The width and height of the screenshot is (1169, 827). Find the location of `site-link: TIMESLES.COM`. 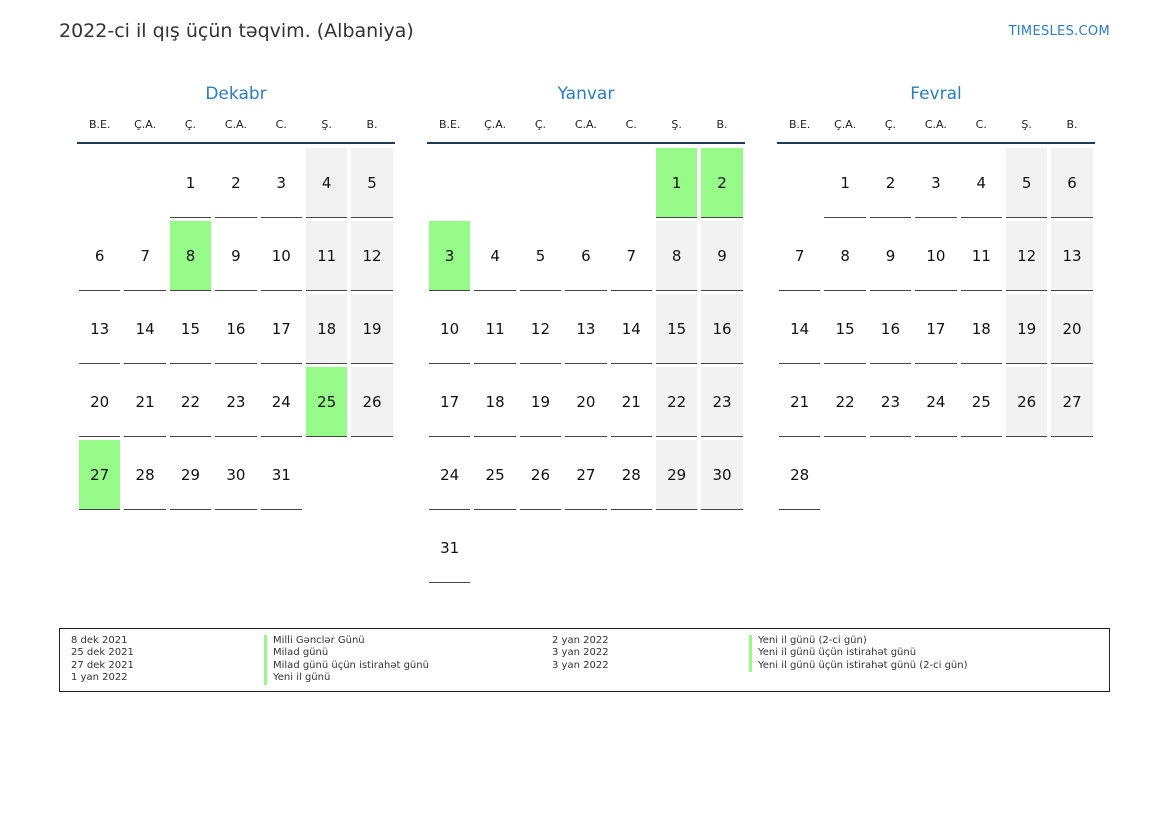

site-link: TIMESLES.COM is located at coordinates (1059, 31).